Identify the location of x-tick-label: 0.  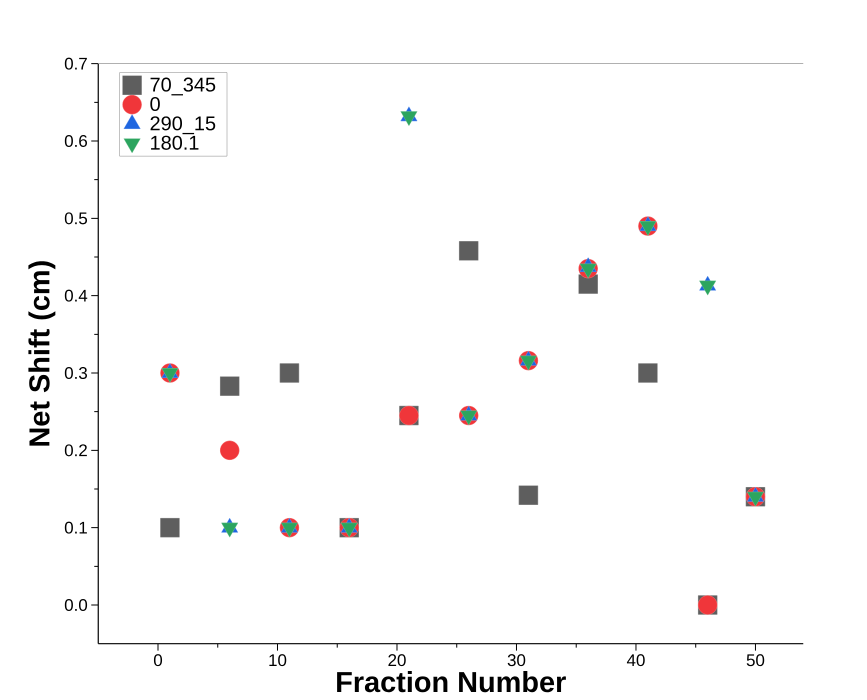
(158, 660).